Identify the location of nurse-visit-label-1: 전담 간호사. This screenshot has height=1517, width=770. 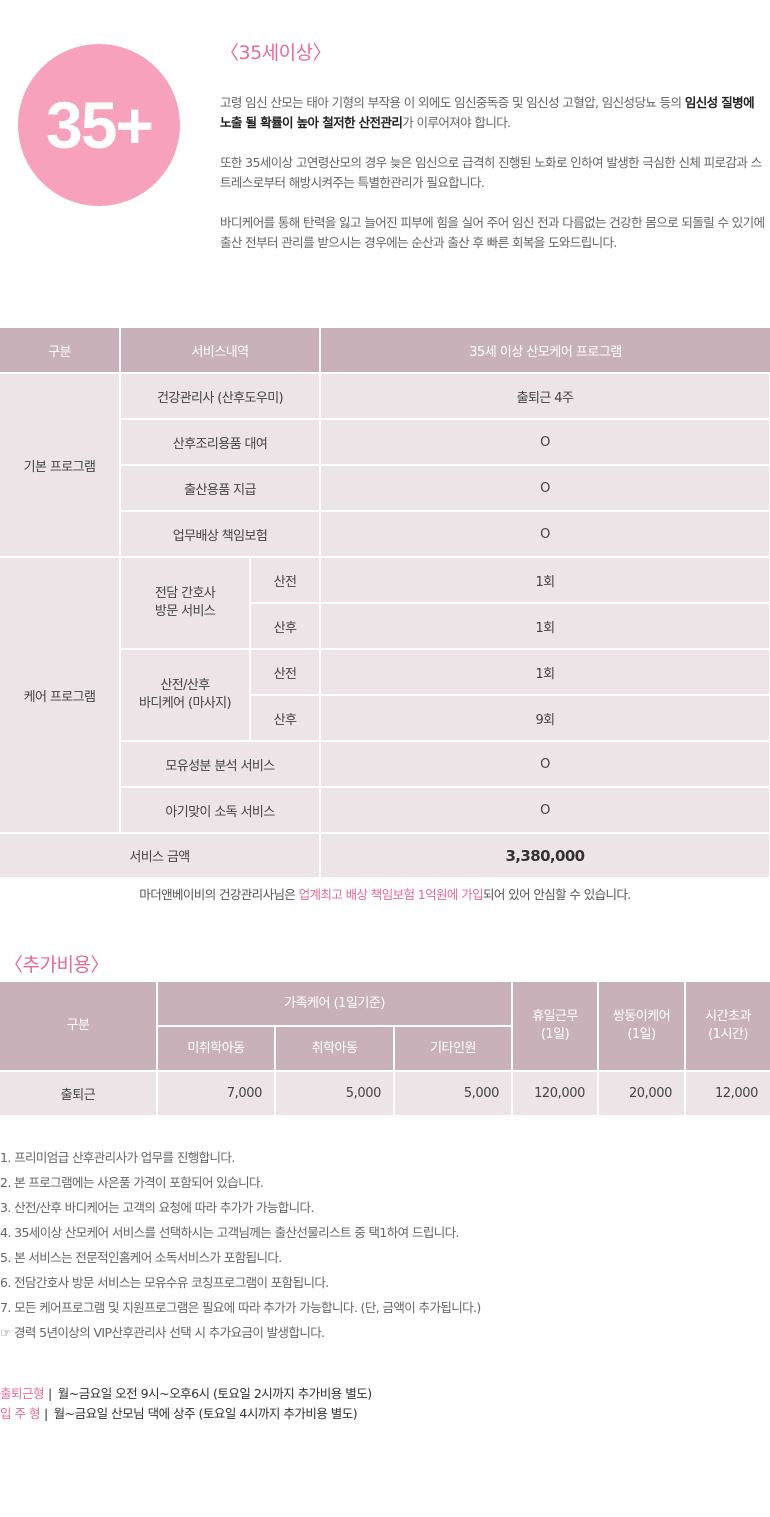
(185, 593).